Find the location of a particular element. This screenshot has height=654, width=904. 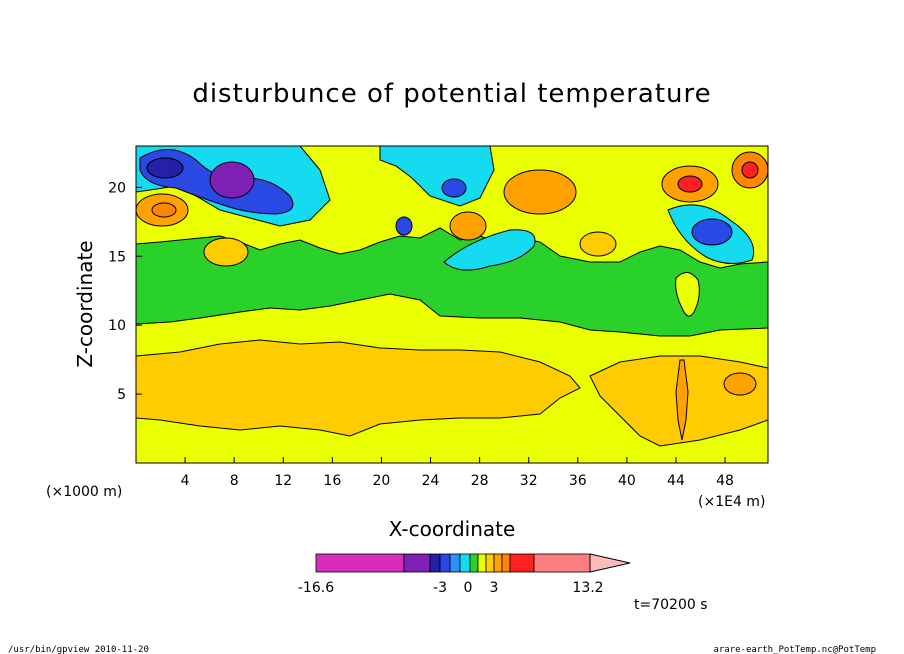

x-unit-label: (×1000 m) is located at coordinates (84, 492).